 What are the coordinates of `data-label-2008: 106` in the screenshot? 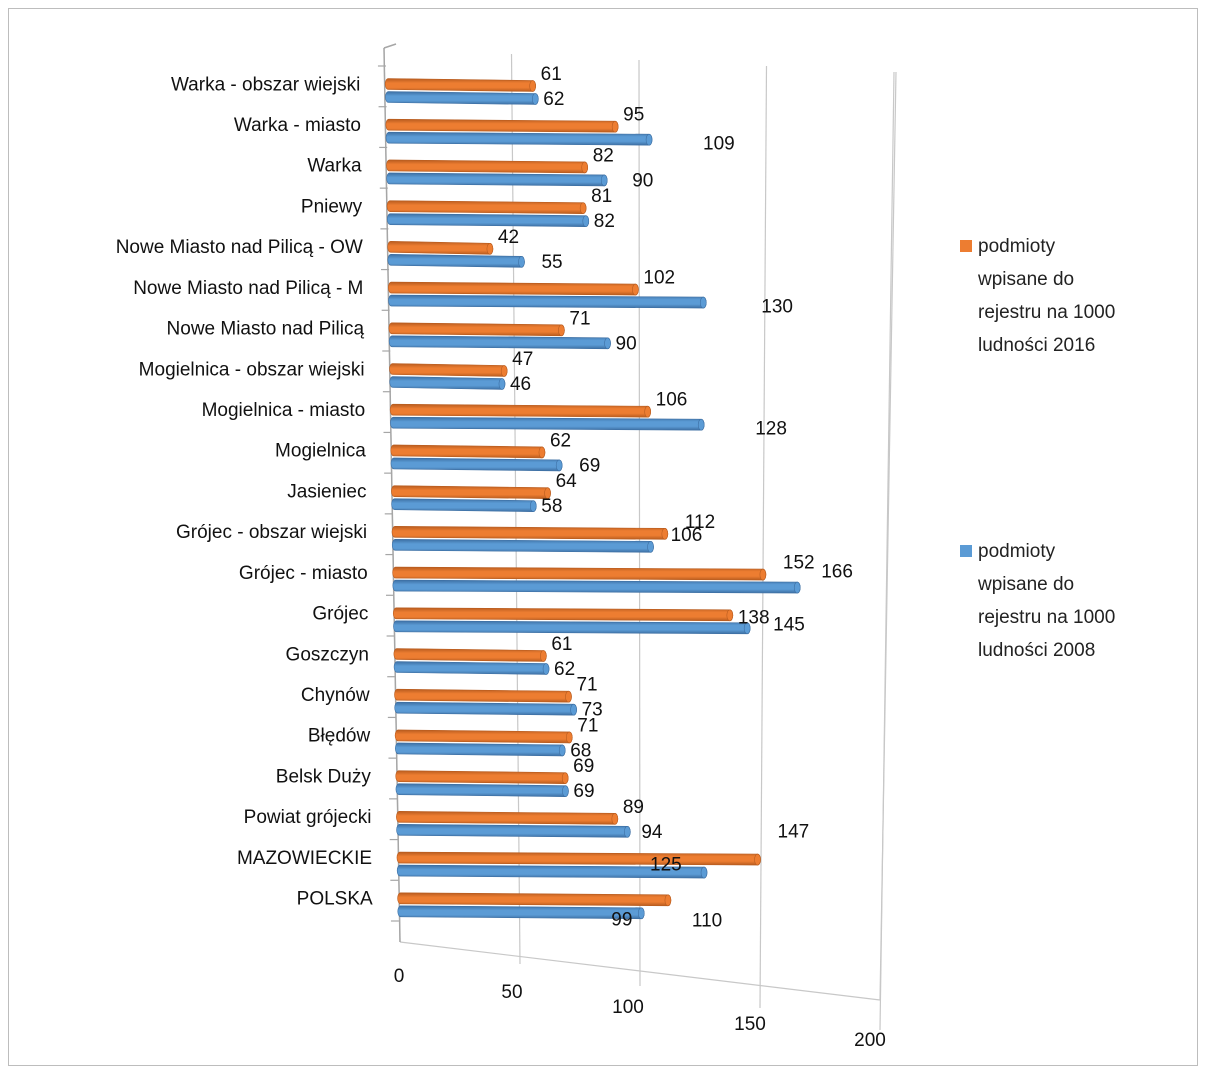 It's located at (687, 535).